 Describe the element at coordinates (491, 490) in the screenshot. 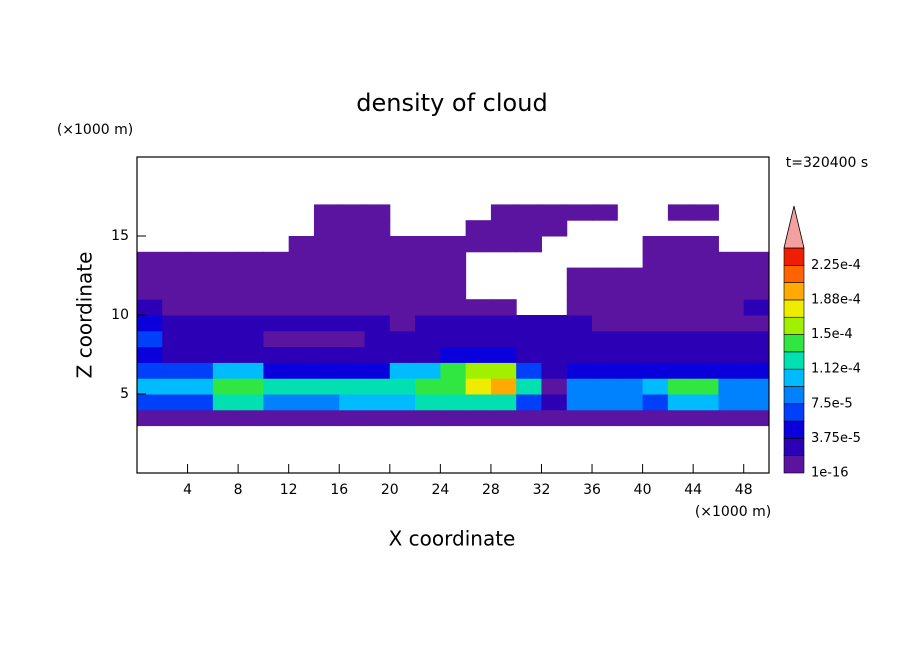

I see `x-tick-label: 28` at that location.